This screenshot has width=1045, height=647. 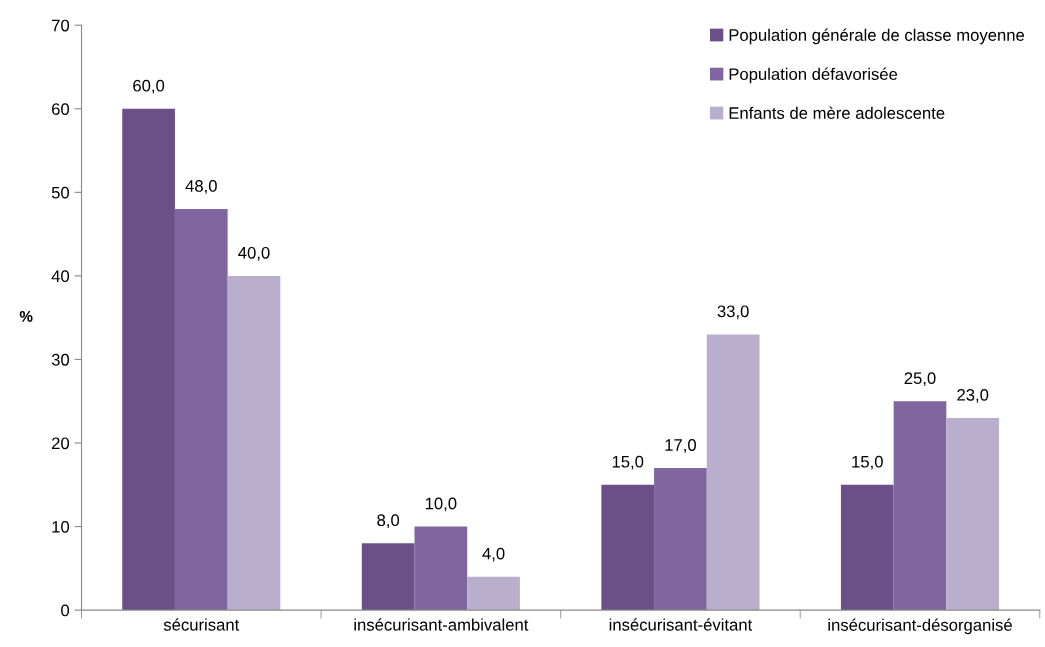 I want to click on data-label: 17,0, so click(x=680, y=446).